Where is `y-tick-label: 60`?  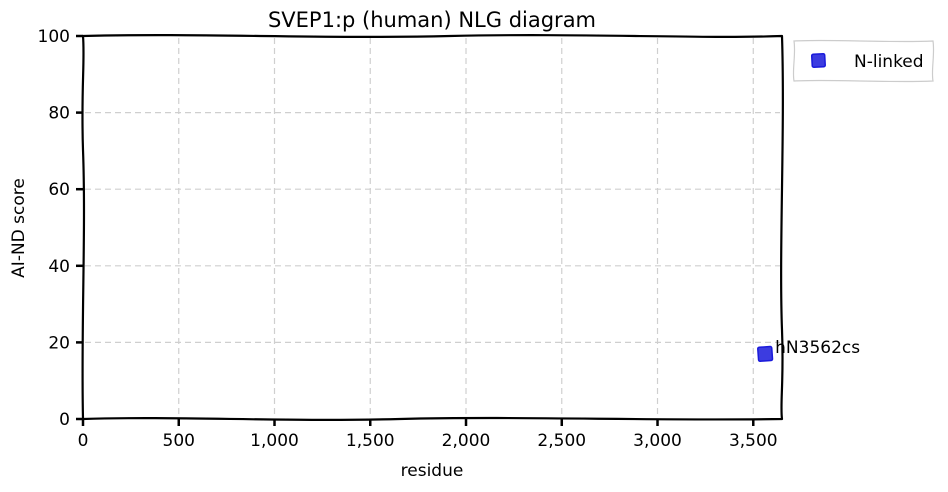
y-tick-label: 60 is located at coordinates (59, 190).